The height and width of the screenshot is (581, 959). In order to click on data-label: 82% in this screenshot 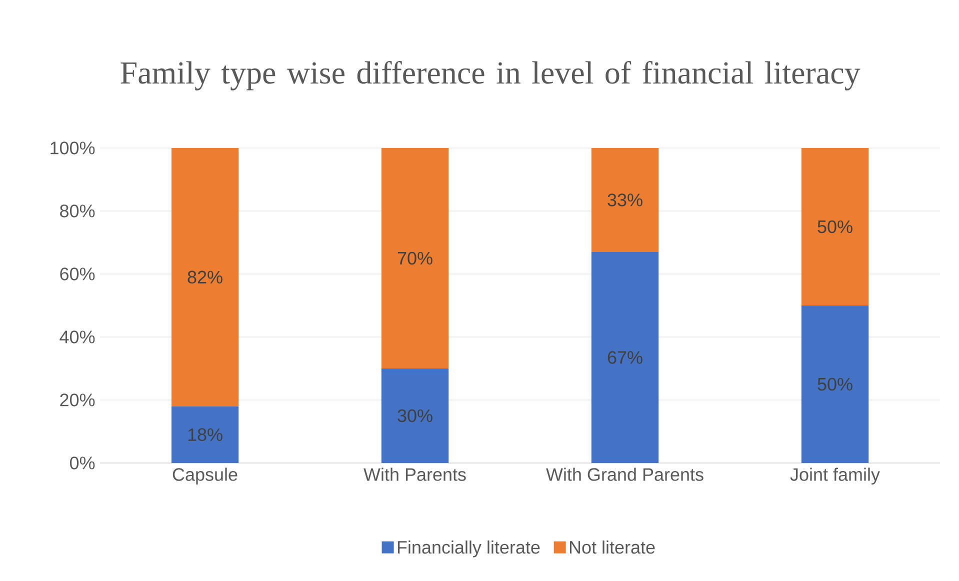, I will do `click(205, 277)`.